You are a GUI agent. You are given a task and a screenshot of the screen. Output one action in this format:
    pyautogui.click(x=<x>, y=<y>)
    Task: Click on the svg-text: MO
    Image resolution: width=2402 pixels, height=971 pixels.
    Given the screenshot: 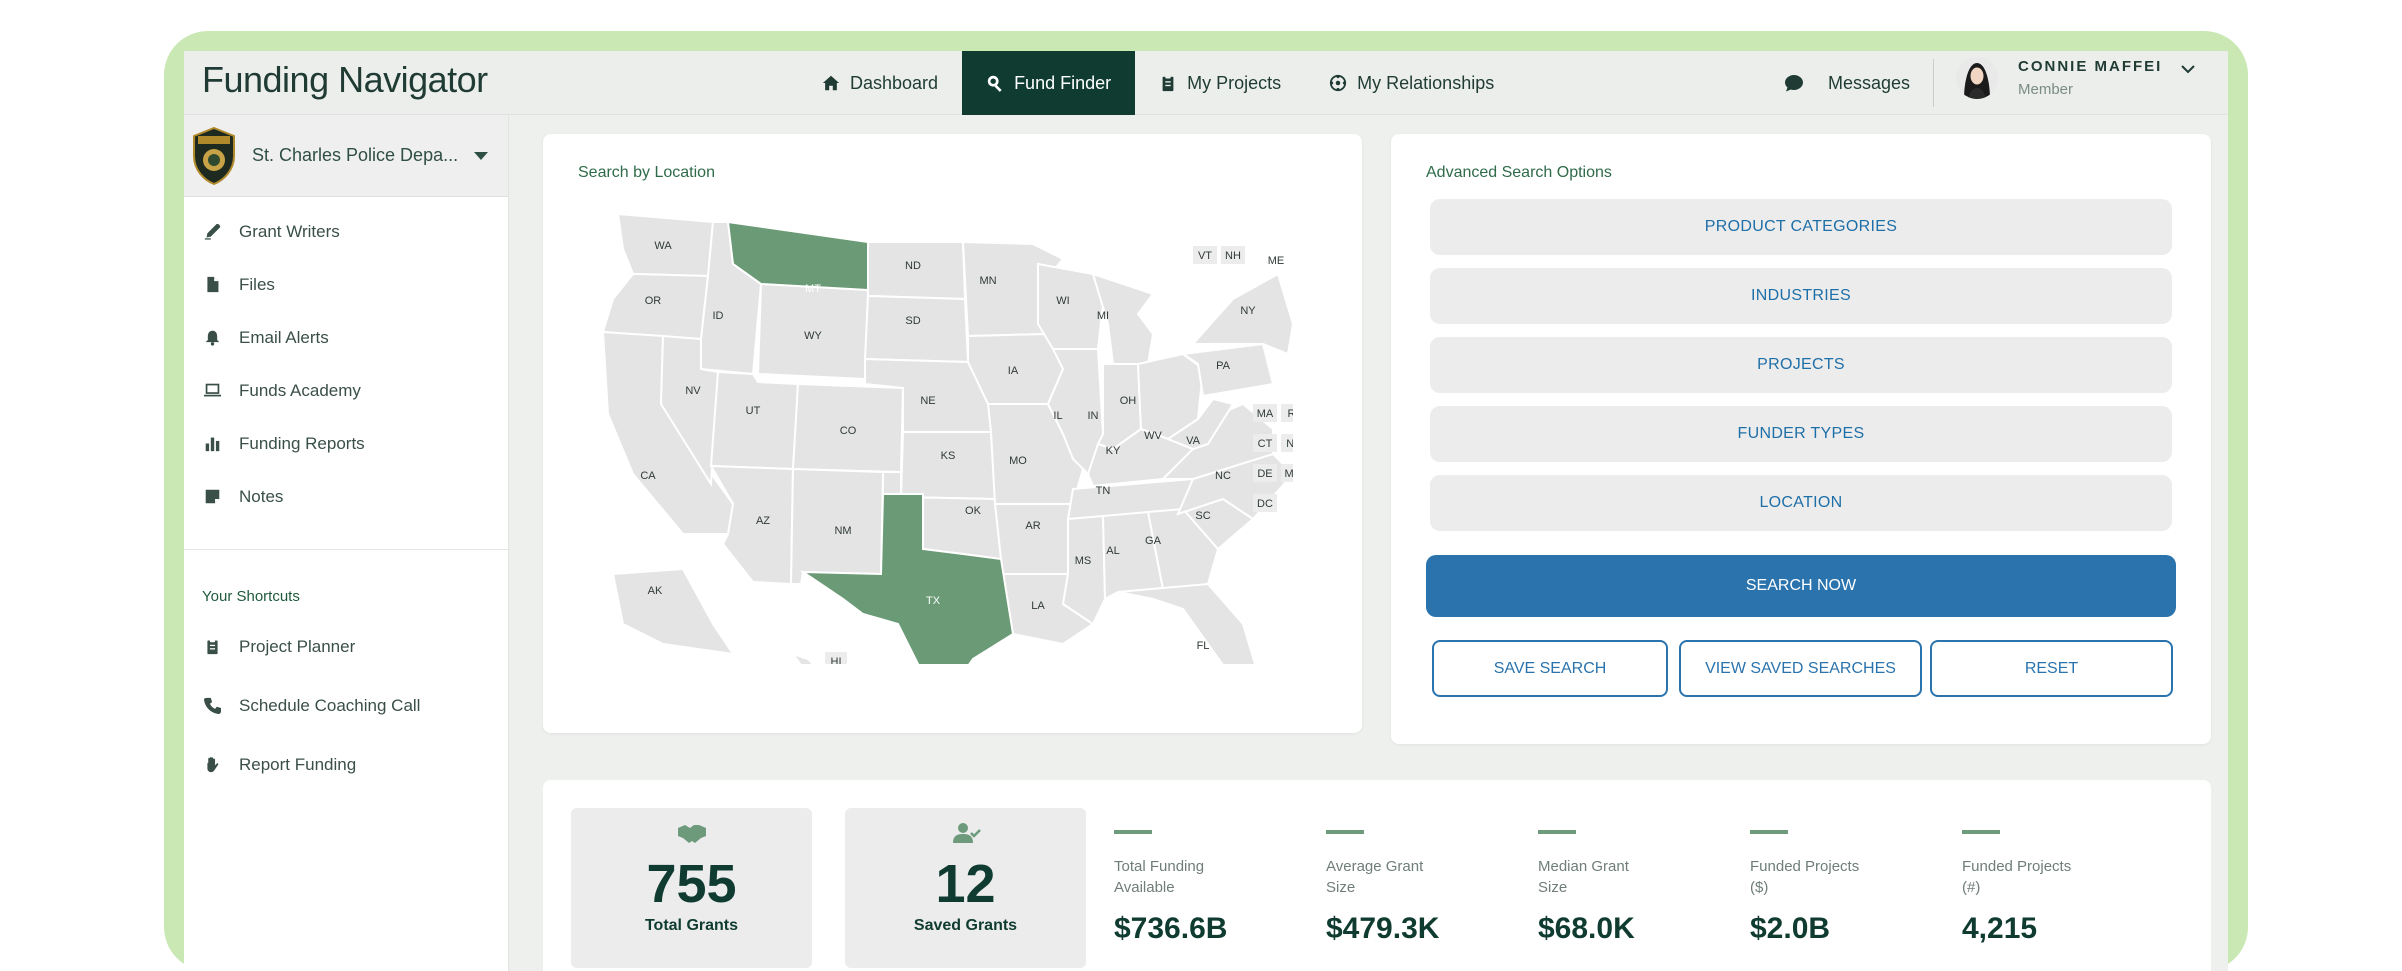 What is the action you would take?
    pyautogui.click(x=1018, y=461)
    